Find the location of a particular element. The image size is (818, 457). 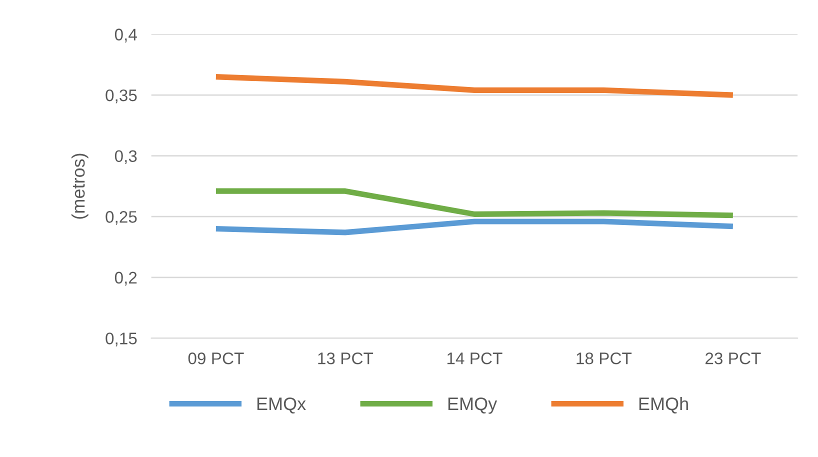

x-tick-label: 14 PCT is located at coordinates (474, 358).